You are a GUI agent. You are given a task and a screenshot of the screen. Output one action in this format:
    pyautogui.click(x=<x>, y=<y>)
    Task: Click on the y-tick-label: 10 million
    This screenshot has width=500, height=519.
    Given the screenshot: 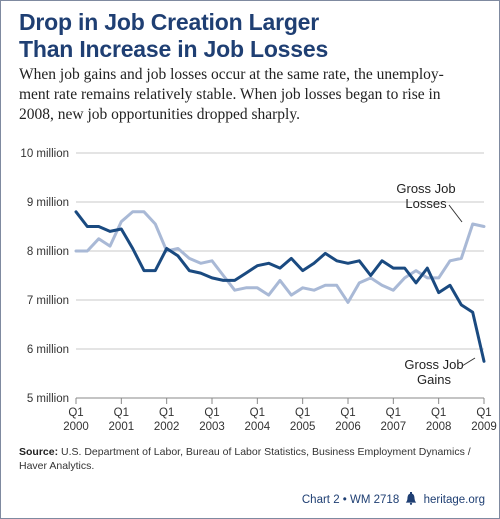 What is the action you would take?
    pyautogui.click(x=44, y=154)
    